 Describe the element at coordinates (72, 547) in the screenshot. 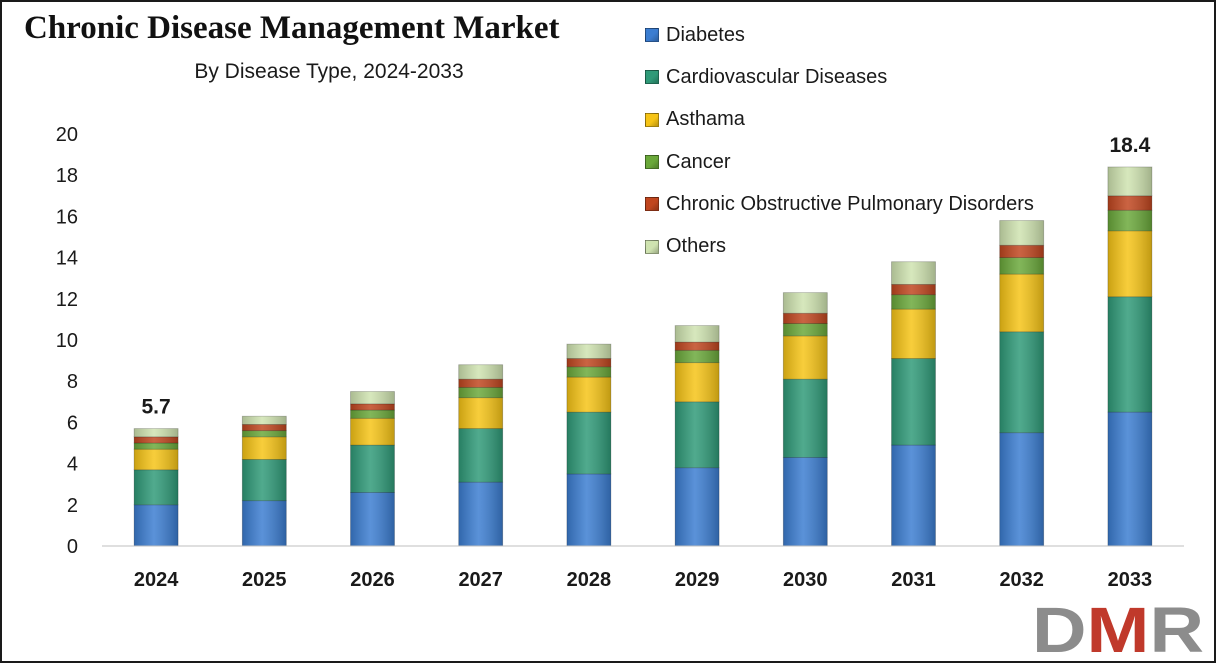

I see `y-tick-label: 0` at that location.